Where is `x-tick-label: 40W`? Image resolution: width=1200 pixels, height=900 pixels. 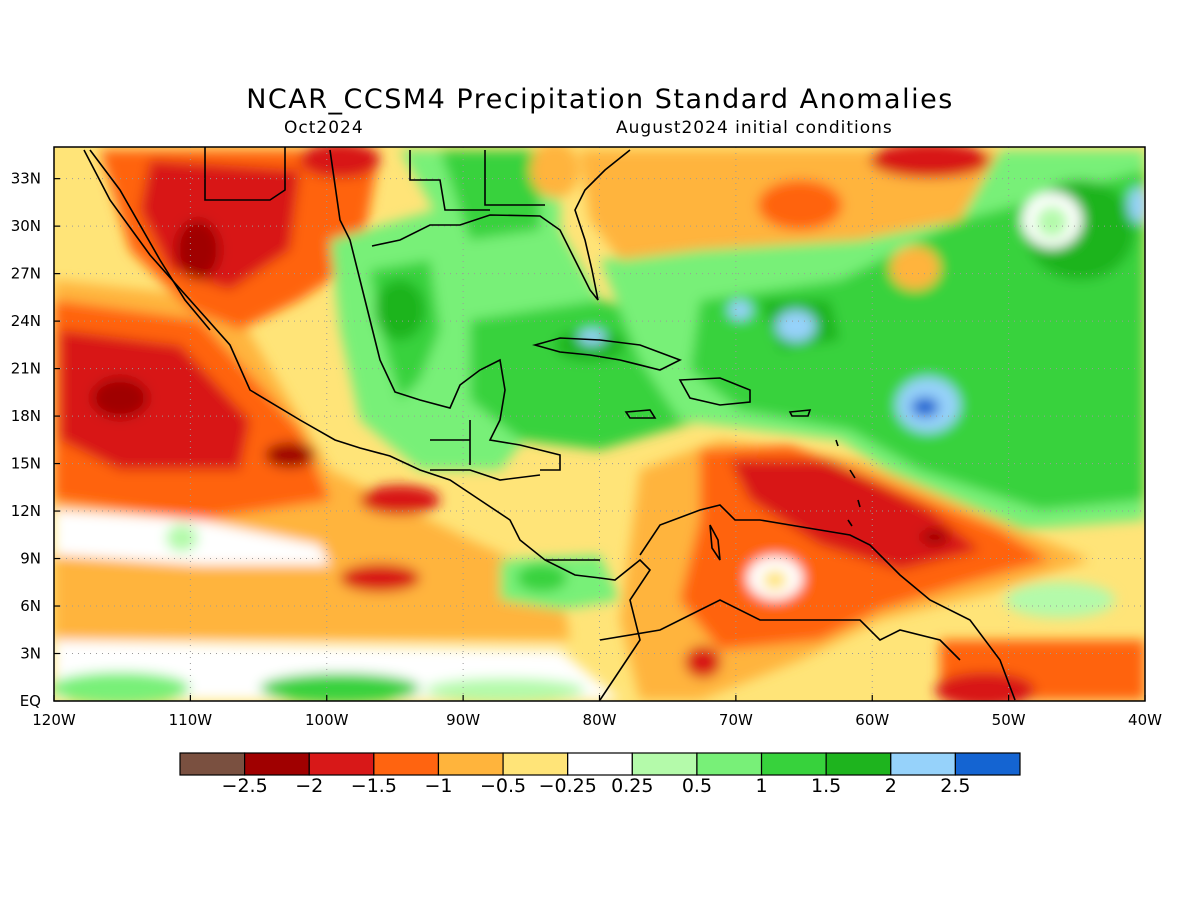
x-tick-label: 40W is located at coordinates (1145, 720).